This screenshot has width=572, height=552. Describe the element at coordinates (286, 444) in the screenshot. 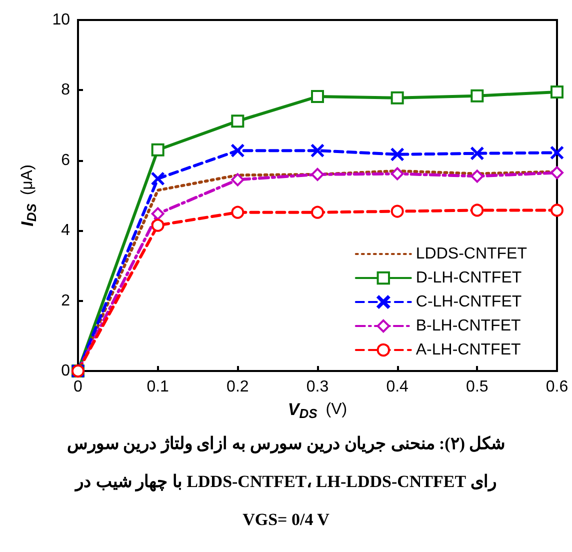

I see `text: شکل (۲): منحنی جریان درین سورس به ازای ولتاژ درین سورس` at that location.